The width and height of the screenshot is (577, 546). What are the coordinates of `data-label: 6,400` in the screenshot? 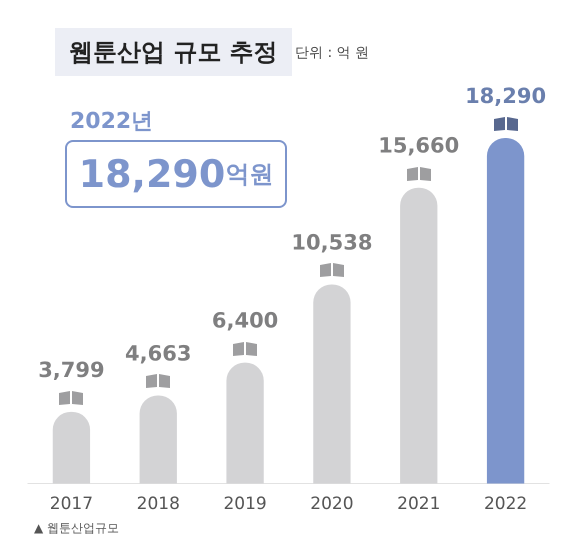 It's located at (245, 320).